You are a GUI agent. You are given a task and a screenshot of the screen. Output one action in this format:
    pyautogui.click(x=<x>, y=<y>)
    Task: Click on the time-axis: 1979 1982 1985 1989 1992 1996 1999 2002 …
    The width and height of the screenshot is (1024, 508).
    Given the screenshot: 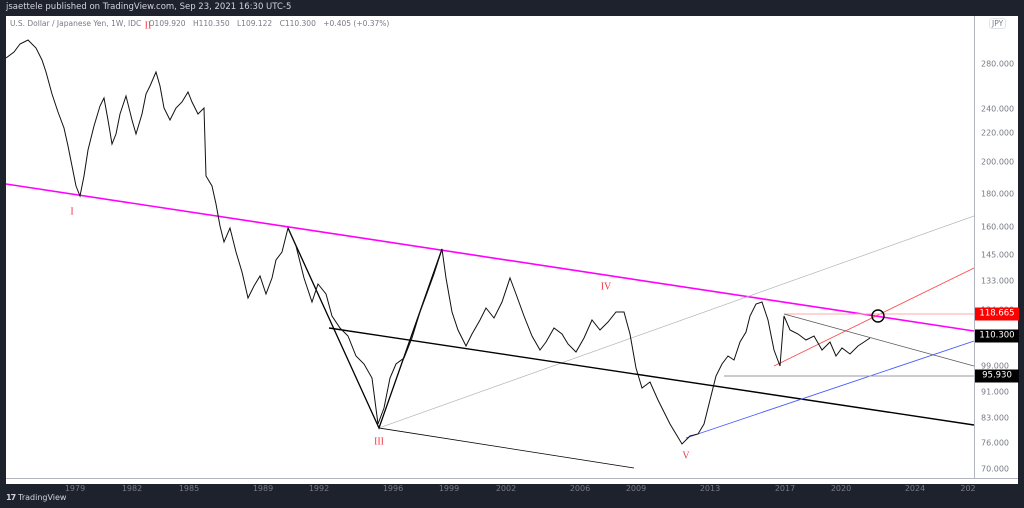 What is the action you would take?
    pyautogui.click(x=512, y=488)
    